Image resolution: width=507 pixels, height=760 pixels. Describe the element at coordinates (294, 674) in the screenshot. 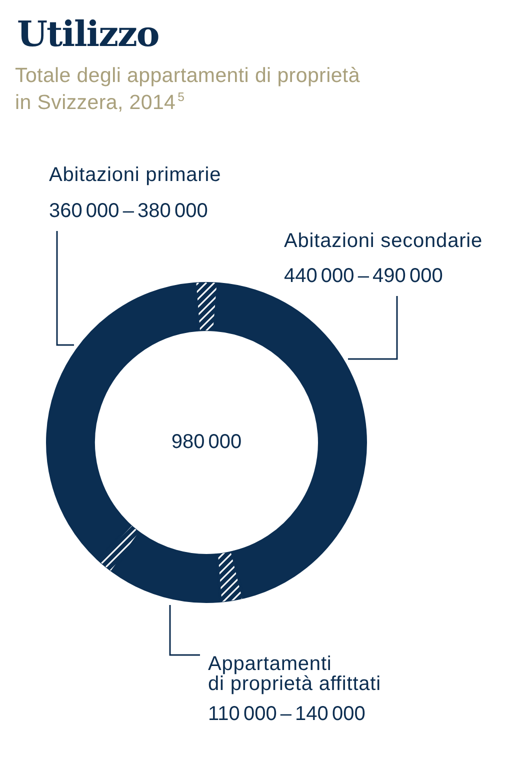

I see `slice-label: Appartamenti di proprietà affittati` at that location.